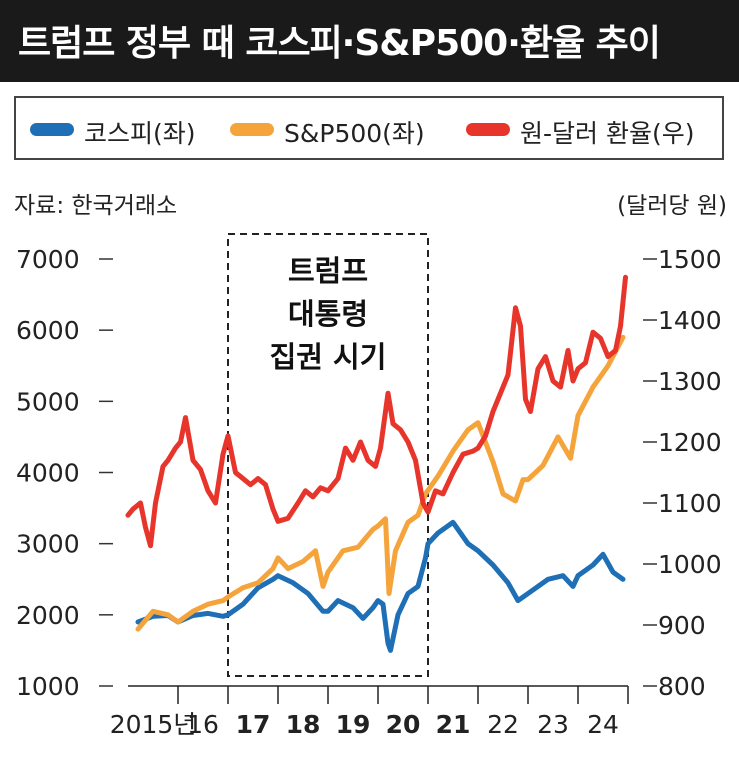 This screenshot has width=739, height=768. Describe the element at coordinates (252, 129) in the screenshot. I see `legend-swatch-sp500` at that location.